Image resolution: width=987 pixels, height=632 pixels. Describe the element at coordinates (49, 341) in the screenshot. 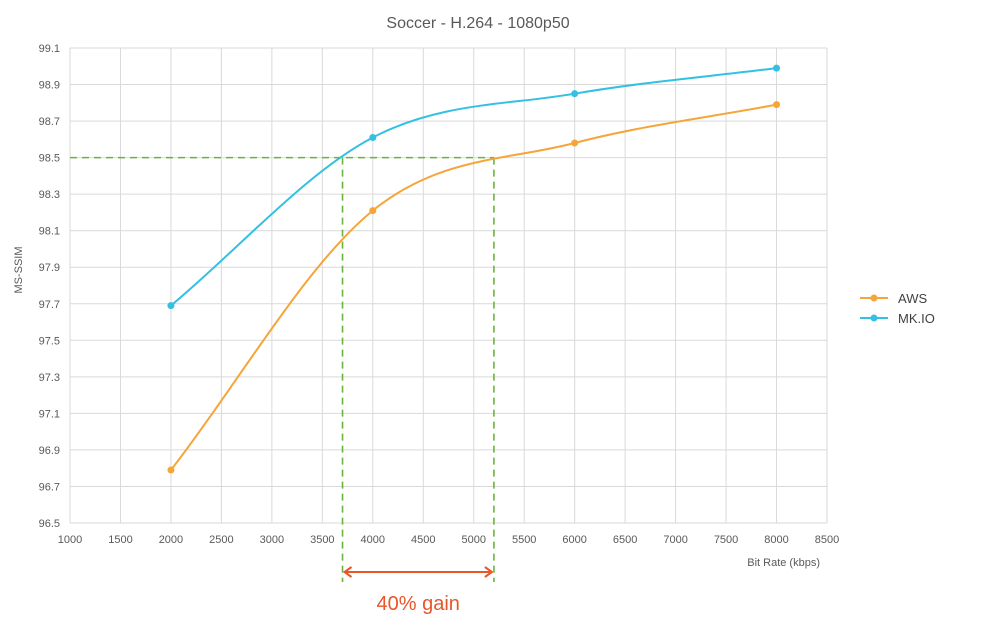

I see `y-tick-label: 97.5` at that location.